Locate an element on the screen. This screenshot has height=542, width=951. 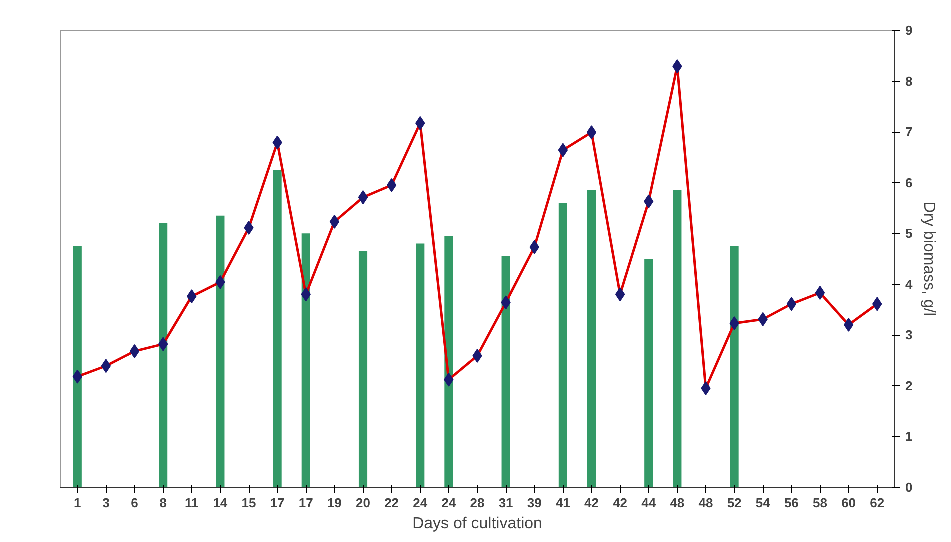
x-tick-label: 8 is located at coordinates (163, 503).